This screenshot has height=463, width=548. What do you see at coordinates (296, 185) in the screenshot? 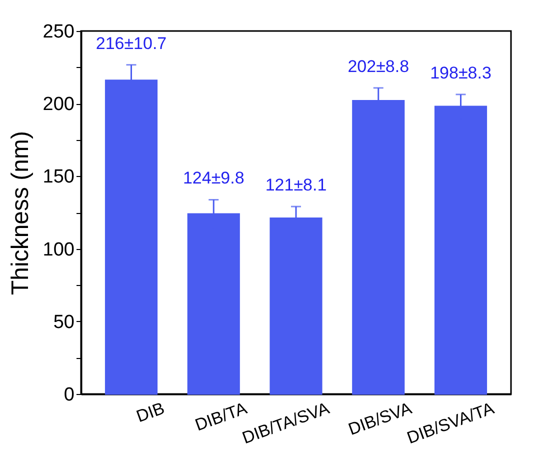
I see `data-label: 121±8.1` at bounding box center [296, 185].